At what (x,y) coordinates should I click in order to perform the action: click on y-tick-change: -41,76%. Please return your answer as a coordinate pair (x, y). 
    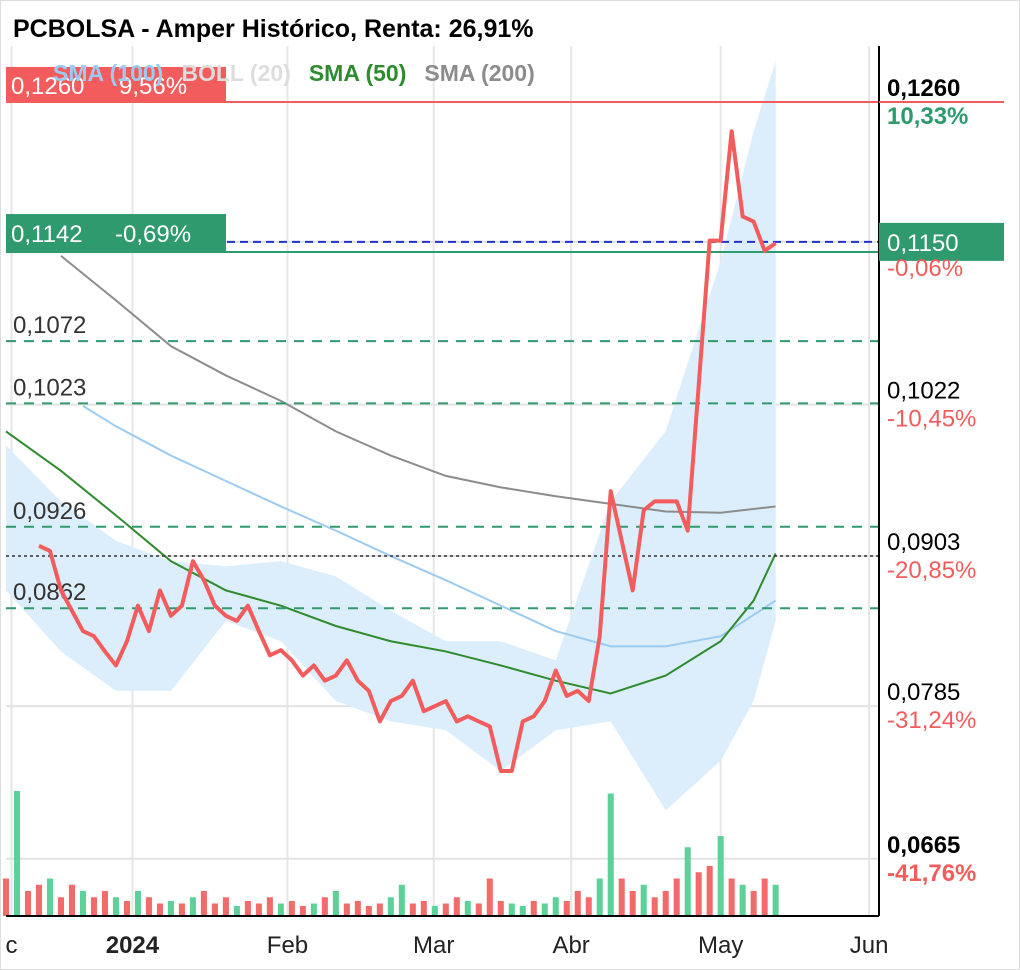
    Looking at the image, I should click on (931, 873).